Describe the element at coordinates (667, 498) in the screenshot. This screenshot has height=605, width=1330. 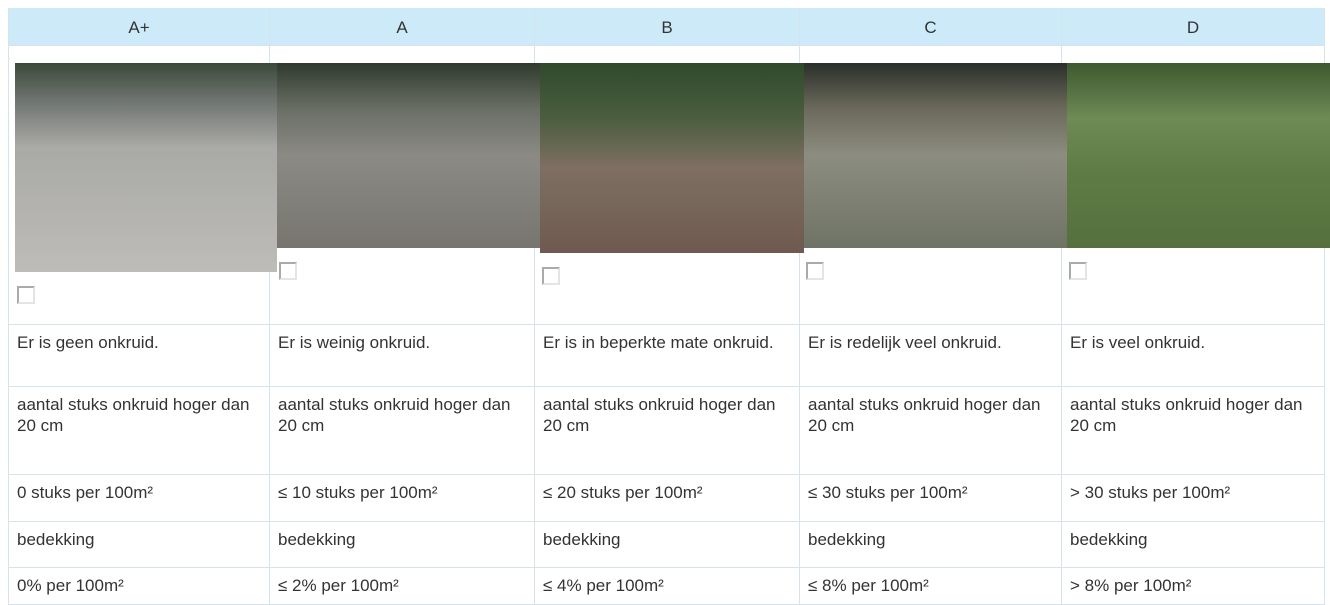
I see `table-cell: ≤ 20 stuks per 100m²` at that location.